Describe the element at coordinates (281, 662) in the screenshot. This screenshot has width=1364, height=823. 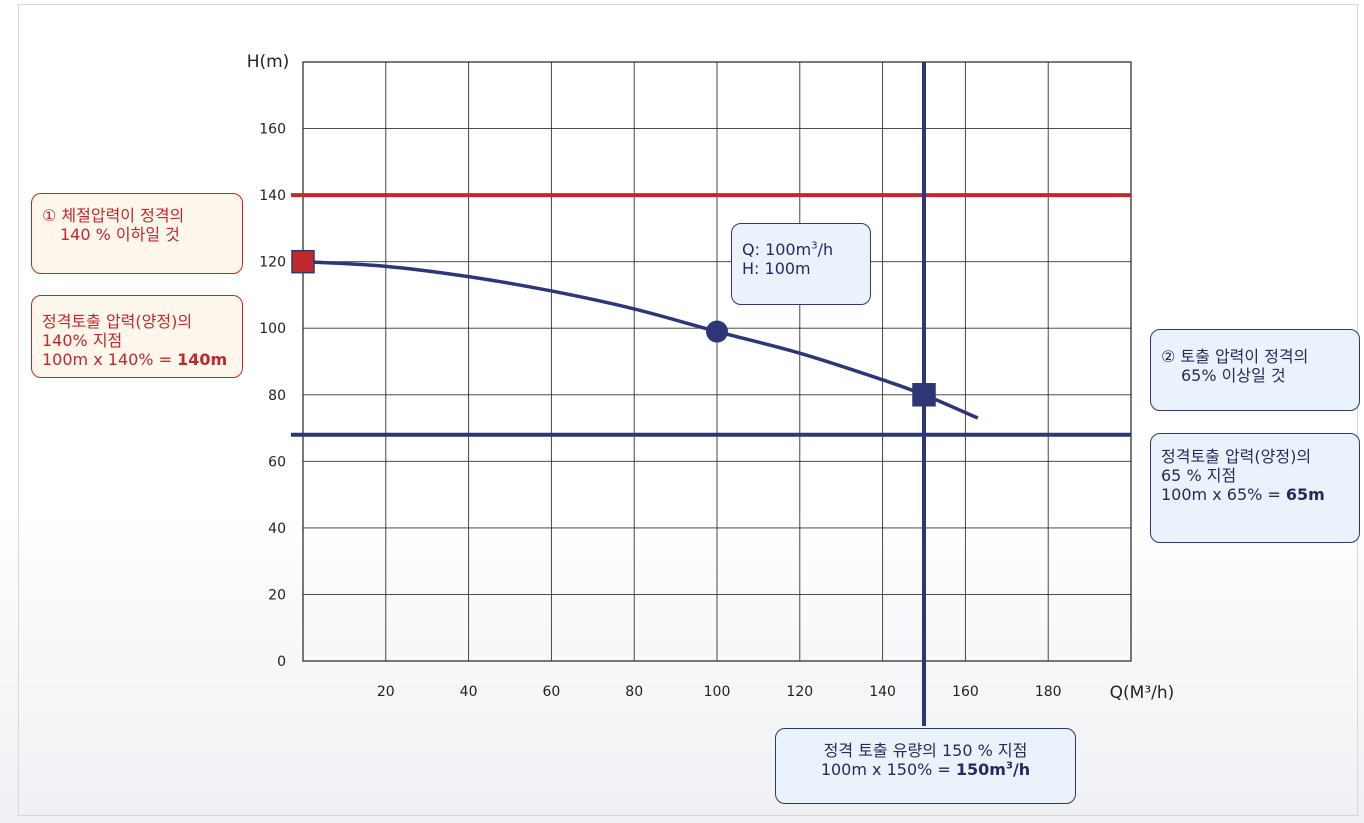
I see `y-tick-label: 0` at that location.